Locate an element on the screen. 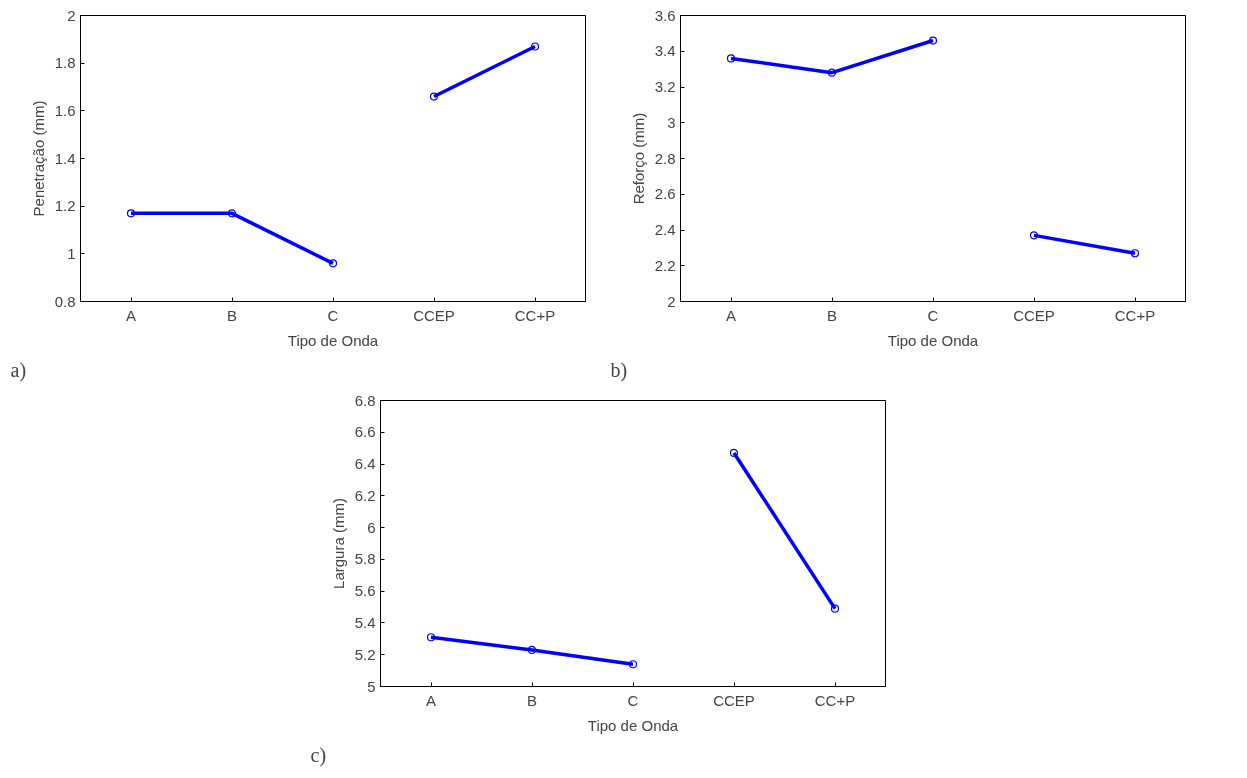 The image size is (1247, 778). y-tick-label: 6.2 is located at coordinates (365, 495).